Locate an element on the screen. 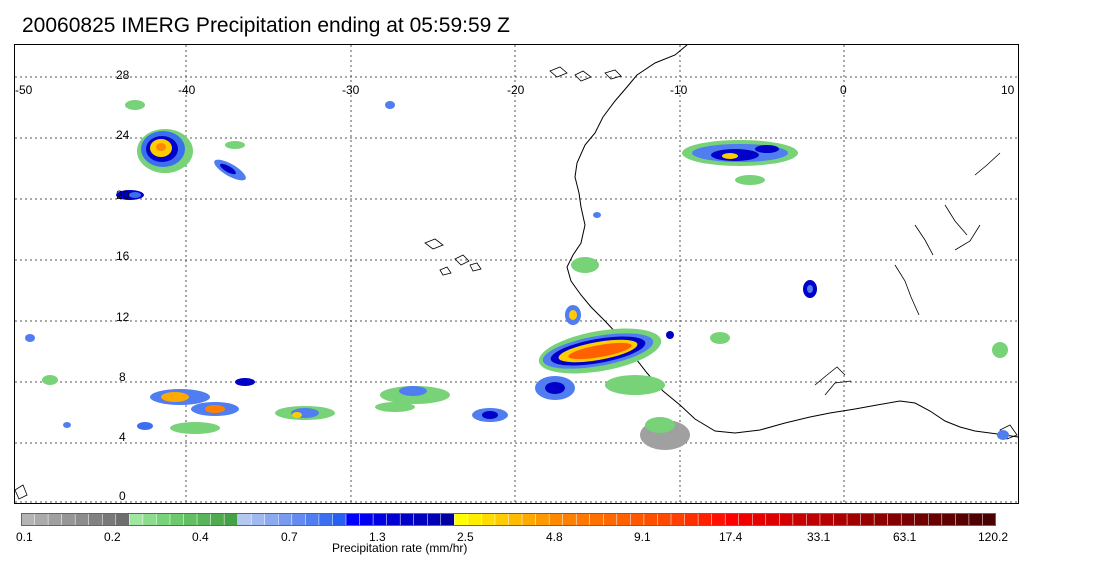 This screenshot has width=1101, height=571. lon-label: -50 is located at coordinates (24, 90).